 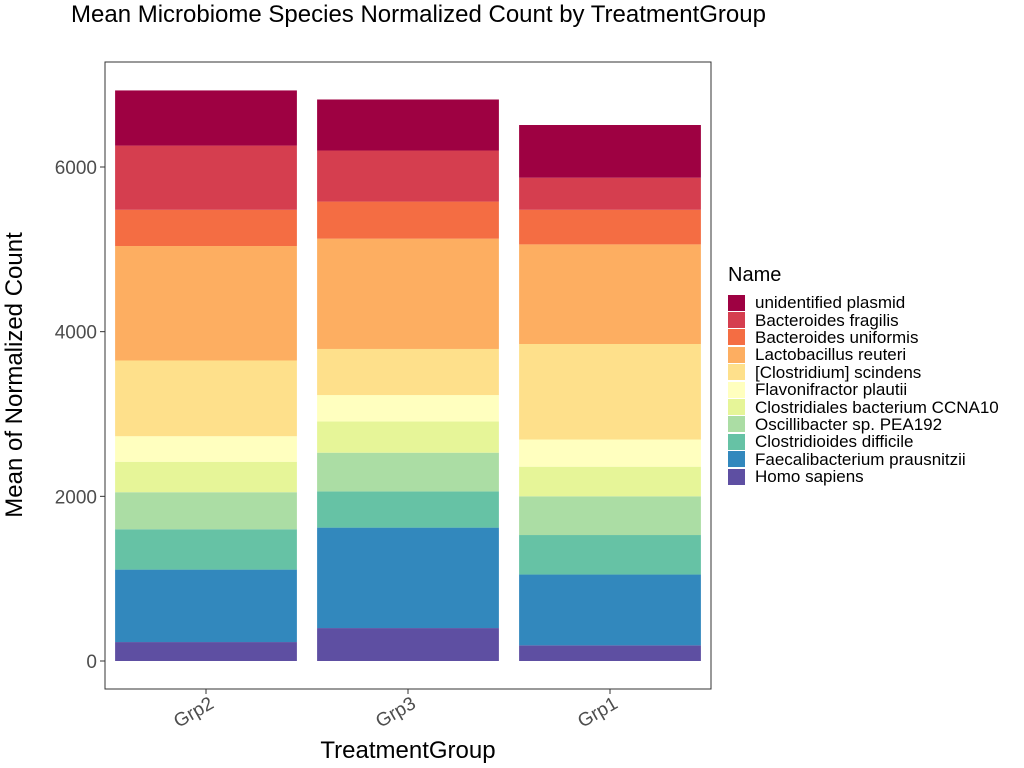 I want to click on y-axis: 0 2000 4000 6000, so click(x=80, y=415).